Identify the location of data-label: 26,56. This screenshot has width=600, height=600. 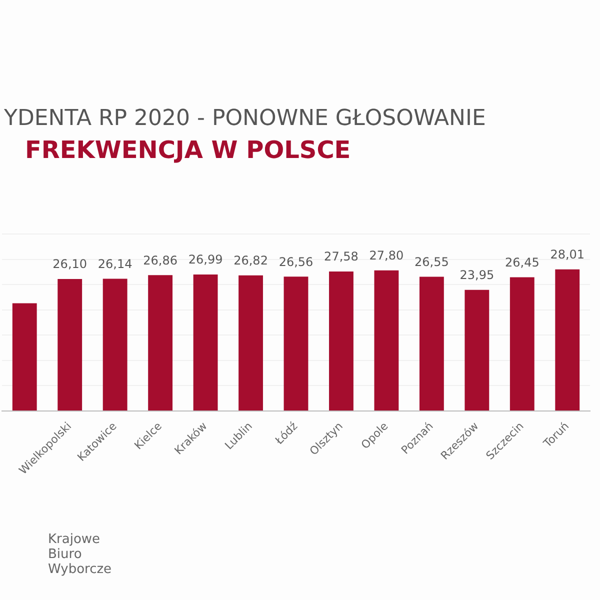
(296, 261).